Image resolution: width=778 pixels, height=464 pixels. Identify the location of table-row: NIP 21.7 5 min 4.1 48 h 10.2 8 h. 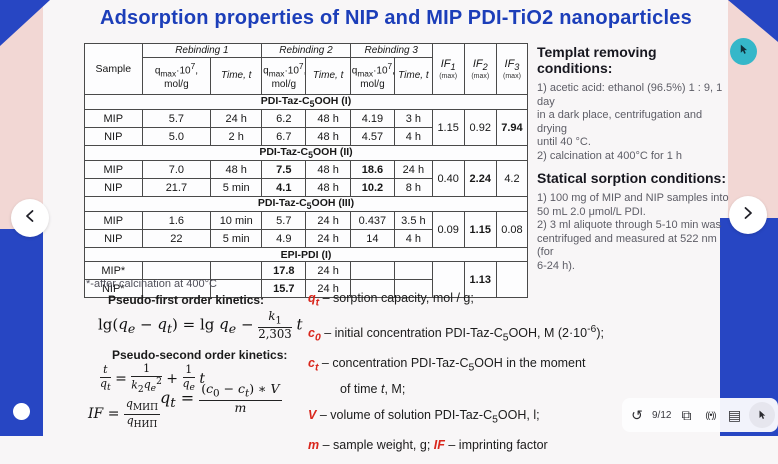
(306, 188).